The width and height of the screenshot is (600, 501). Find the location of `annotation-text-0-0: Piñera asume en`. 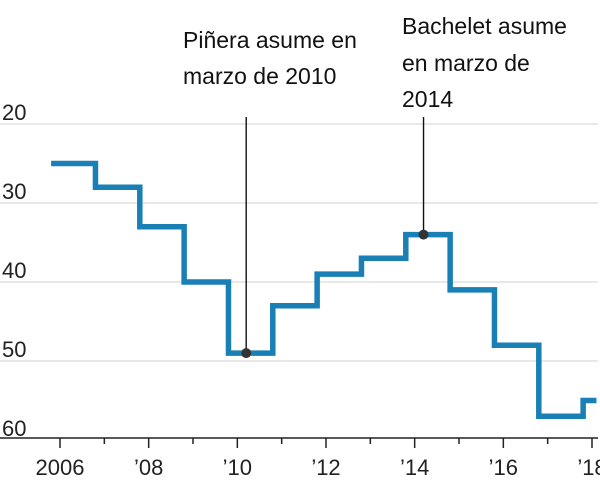

annotation-text-0-0: Piñera asume en is located at coordinates (270, 40).